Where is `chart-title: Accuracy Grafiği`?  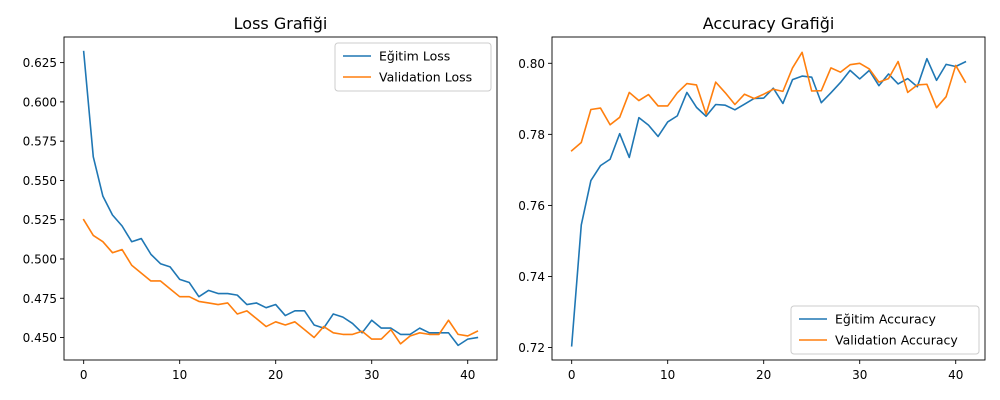 chart-title: Accuracy Grafiği is located at coordinates (769, 23).